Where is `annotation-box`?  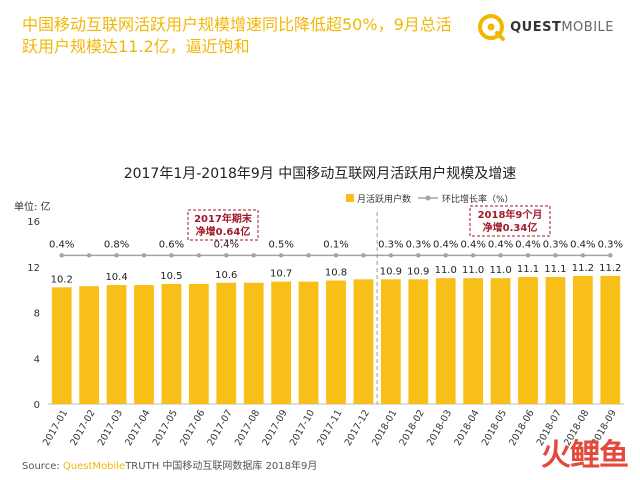
annotation-box is located at coordinates (510, 221).